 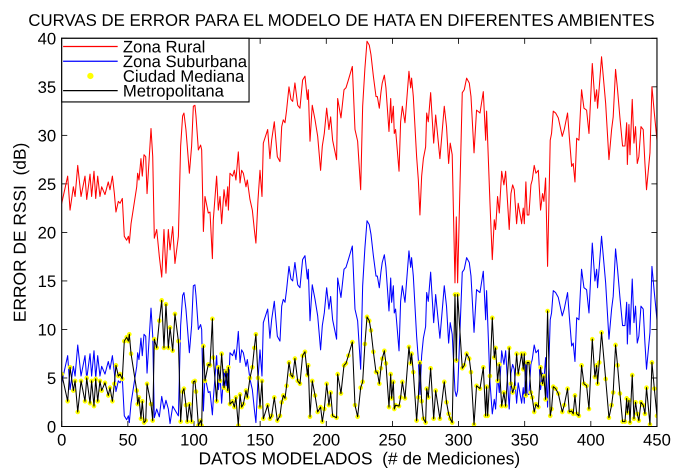 What do you see at coordinates (194, 440) in the screenshot?
I see `x-tick-label: 100` at bounding box center [194, 440].